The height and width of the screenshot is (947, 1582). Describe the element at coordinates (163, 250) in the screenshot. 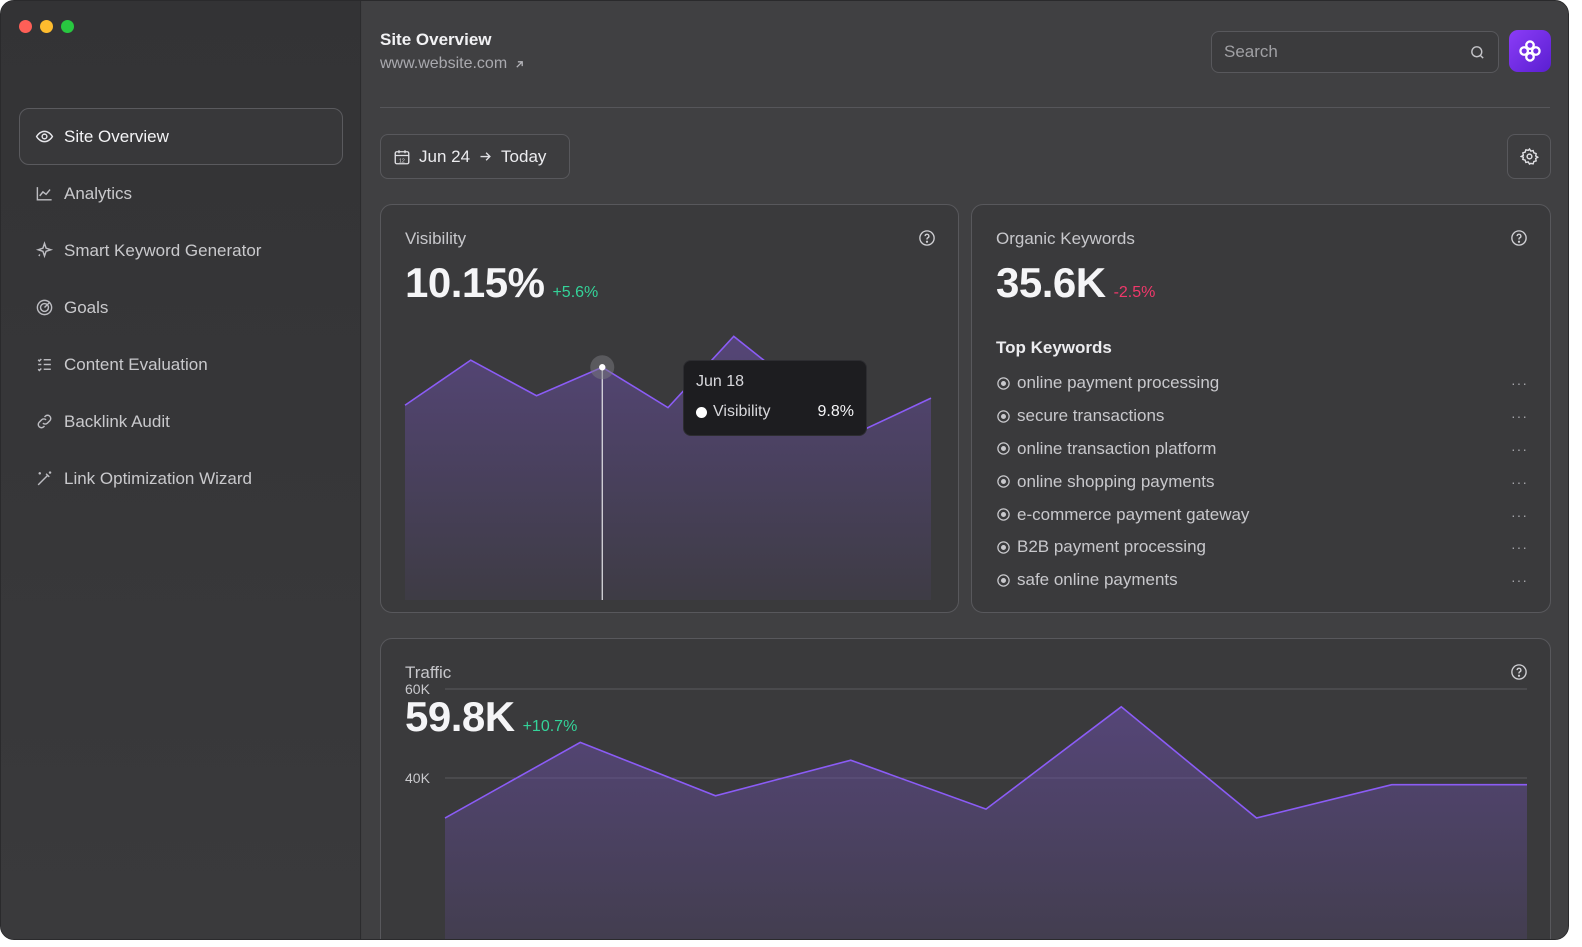

I see `sidebar-item-label: Smart Keyword Generator` at that location.